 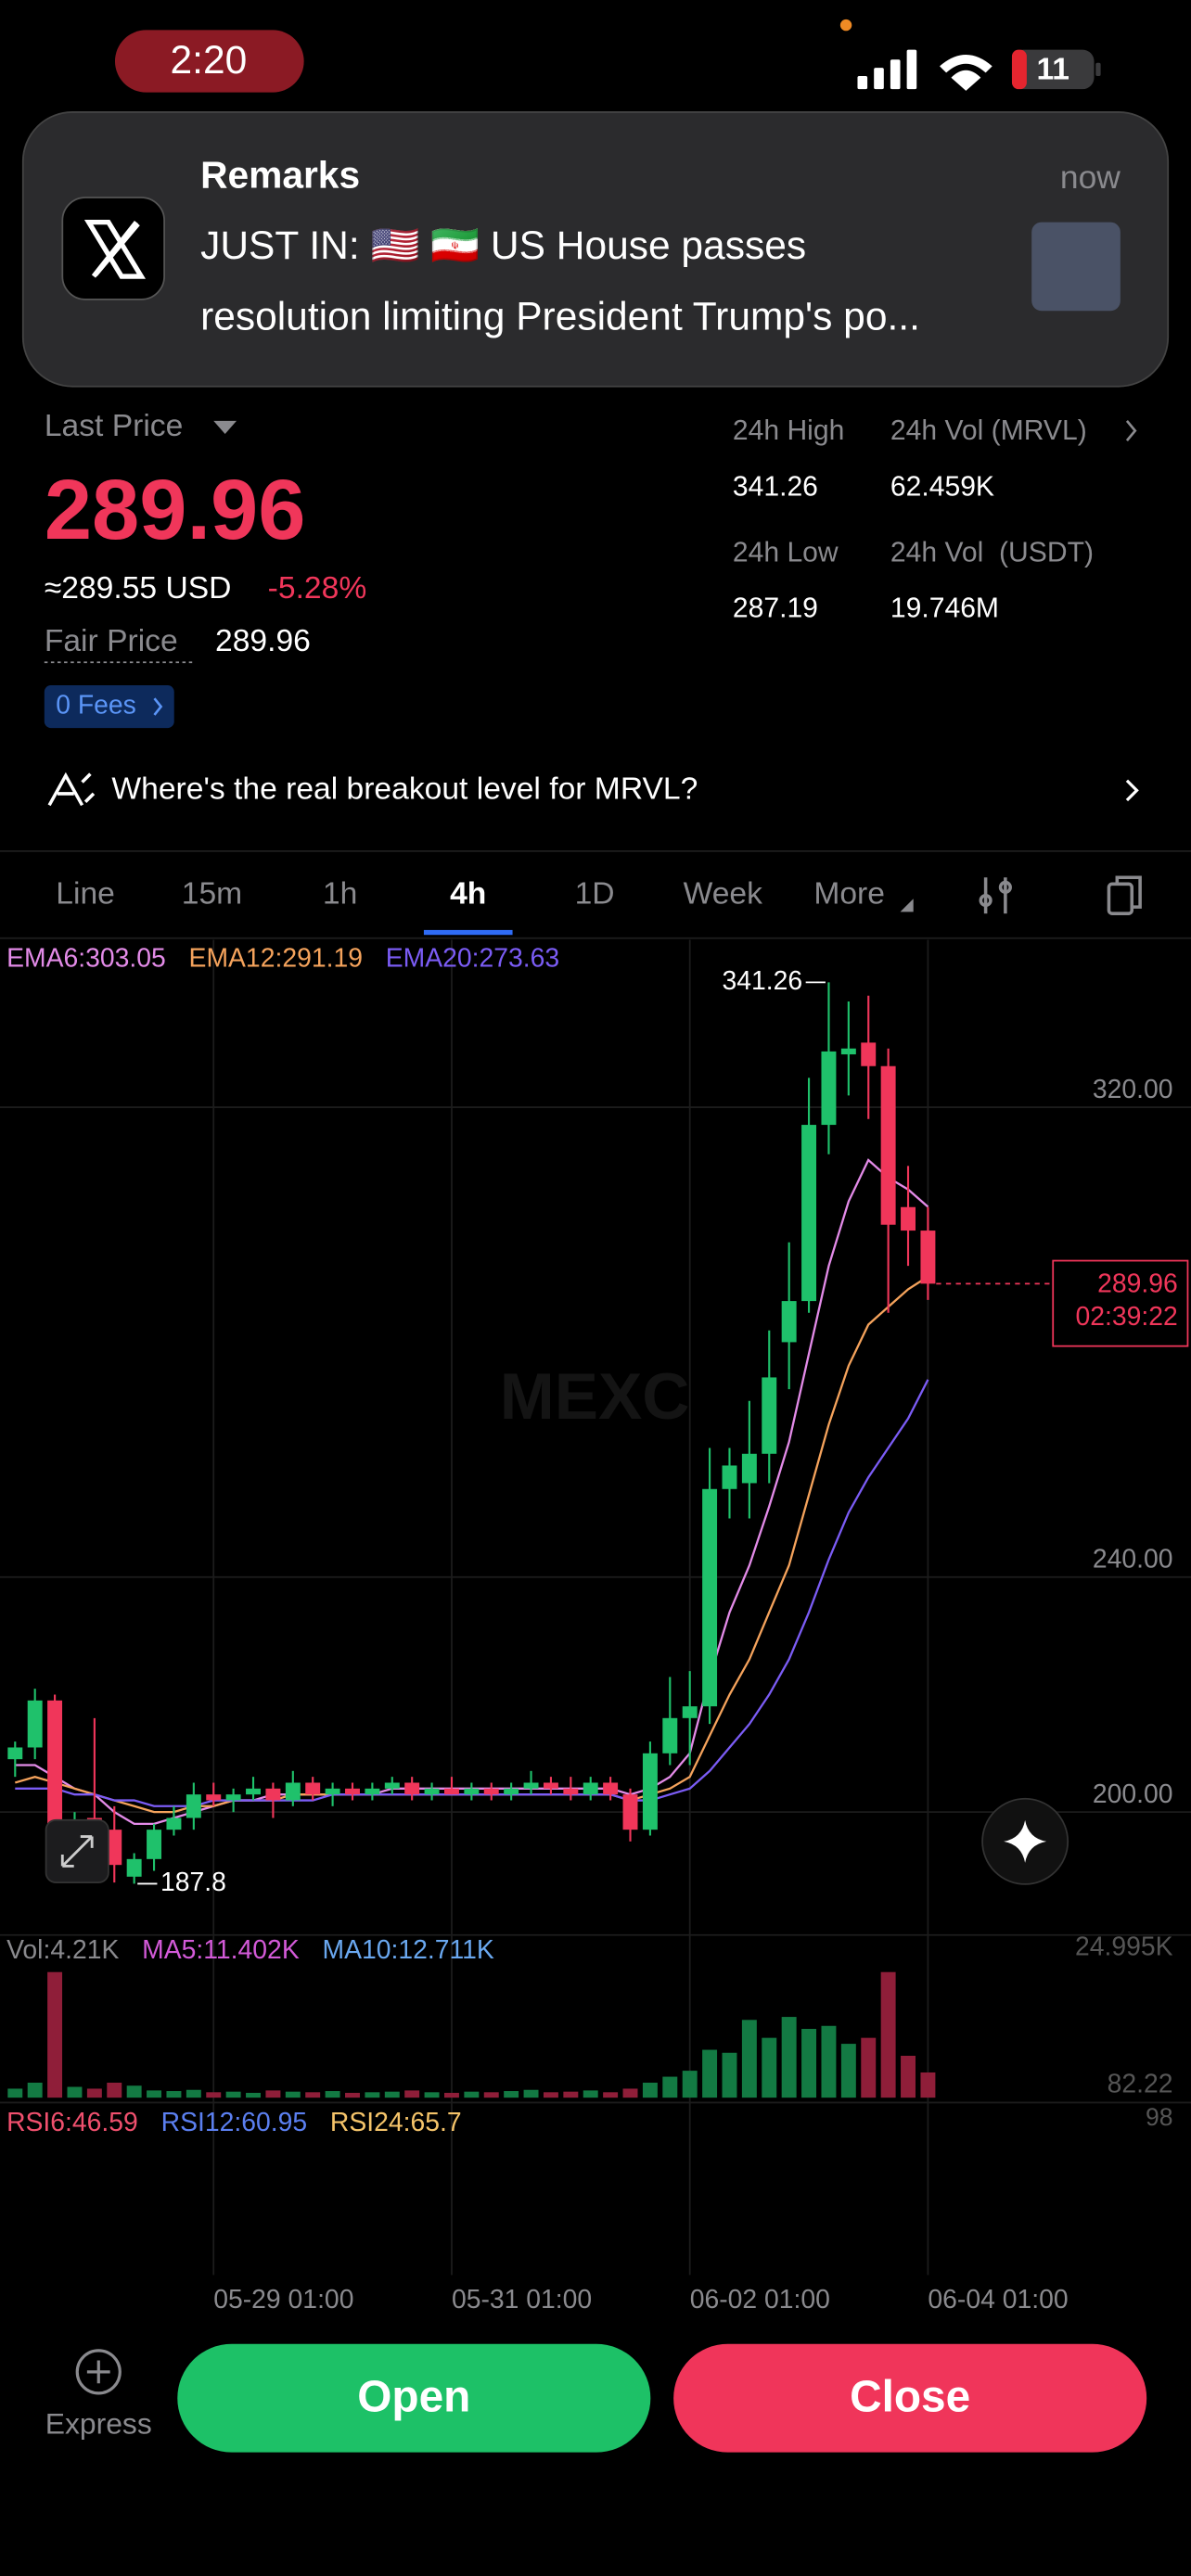 What do you see at coordinates (1090, 177) in the screenshot?
I see `notification-time: now` at bounding box center [1090, 177].